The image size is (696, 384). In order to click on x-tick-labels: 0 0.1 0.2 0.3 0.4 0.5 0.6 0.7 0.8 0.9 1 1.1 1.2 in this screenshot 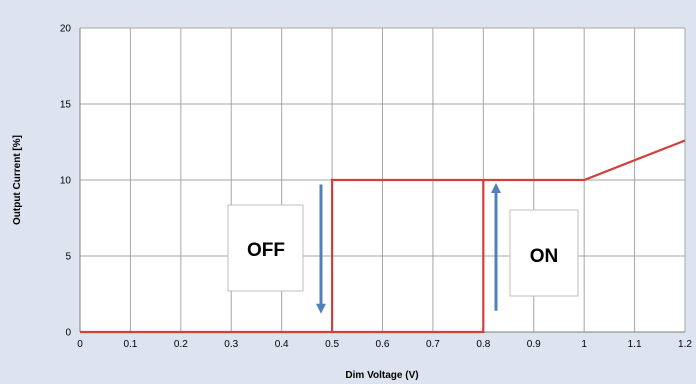, I will do `click(384, 344)`.